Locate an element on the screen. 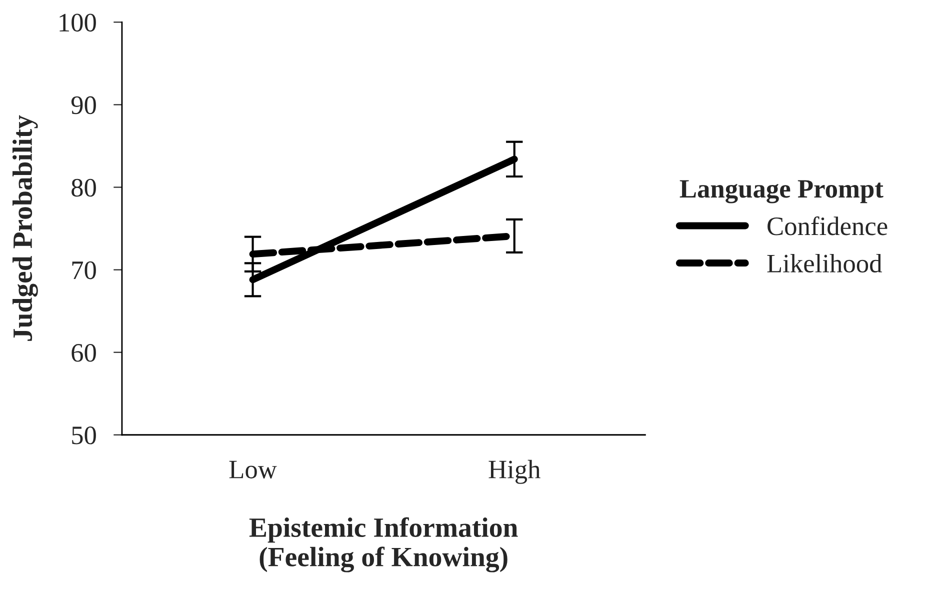 The height and width of the screenshot is (599, 931). legend-label: Likelihood is located at coordinates (824, 263).